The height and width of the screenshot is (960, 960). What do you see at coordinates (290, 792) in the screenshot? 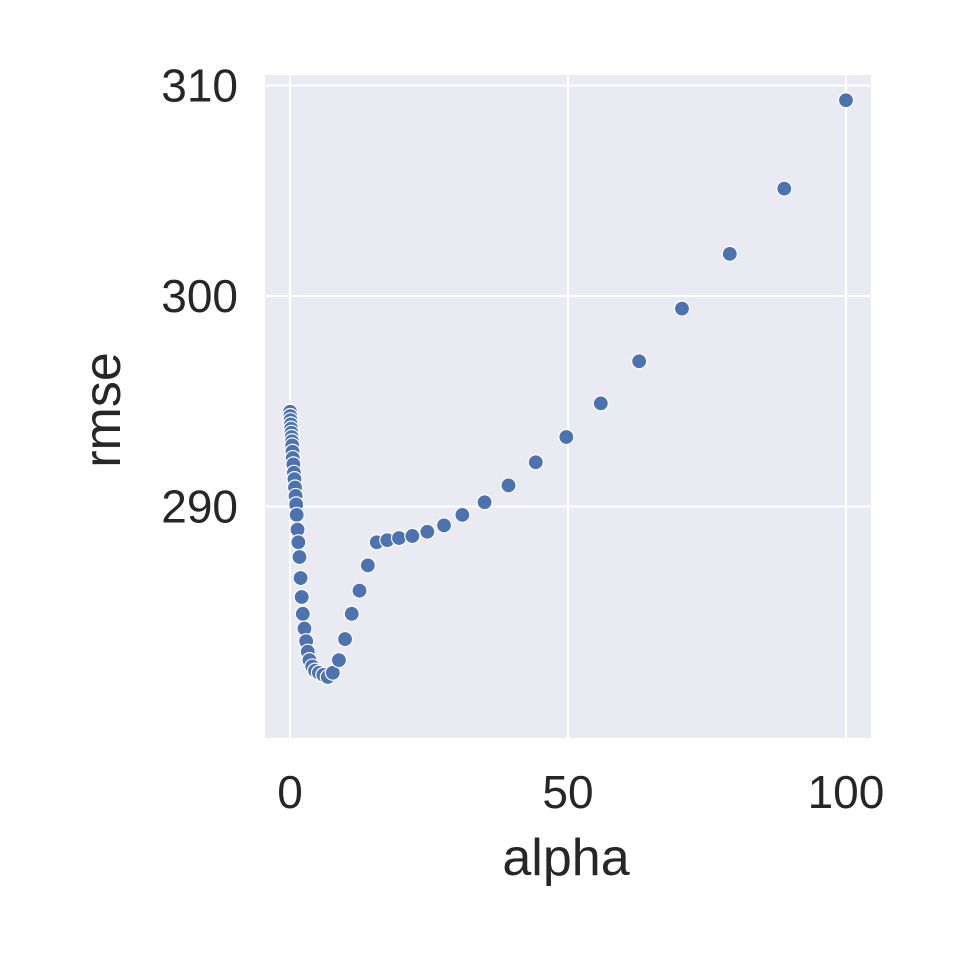
I see `x-tick-label: 0` at bounding box center [290, 792].